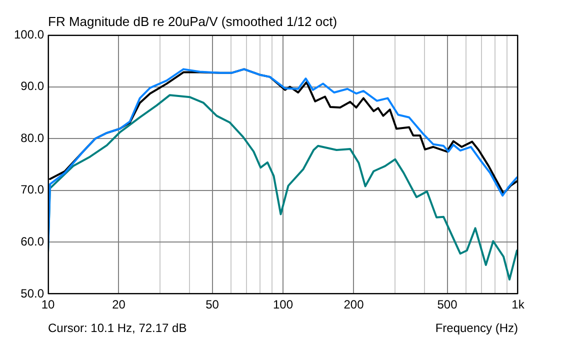 The width and height of the screenshot is (566, 344). Describe the element at coordinates (32, 86) in the screenshot. I see `y-tick-label: 90.0` at that location.